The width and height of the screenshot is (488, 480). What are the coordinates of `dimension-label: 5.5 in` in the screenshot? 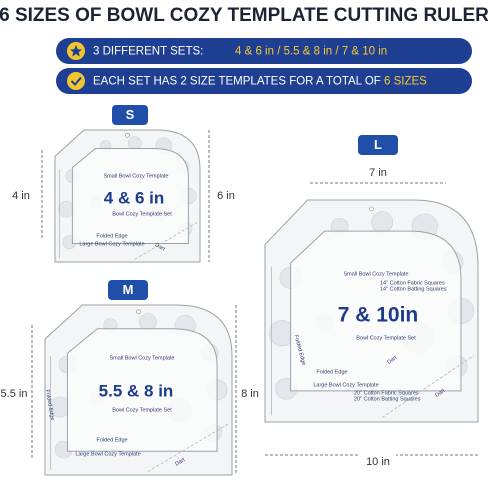 It's located at (14, 394).